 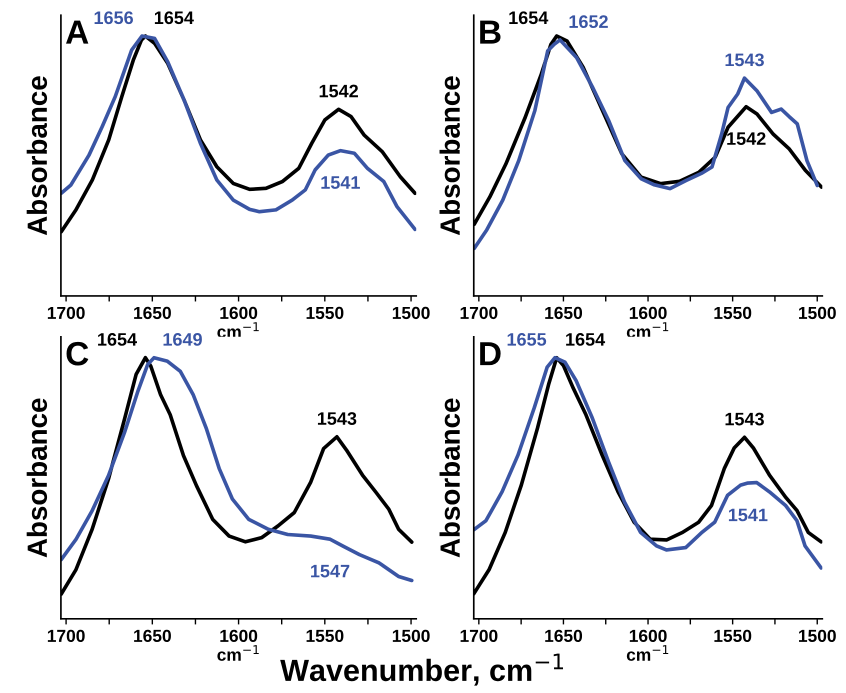 I want to click on annotation: 1655, so click(x=527, y=339).